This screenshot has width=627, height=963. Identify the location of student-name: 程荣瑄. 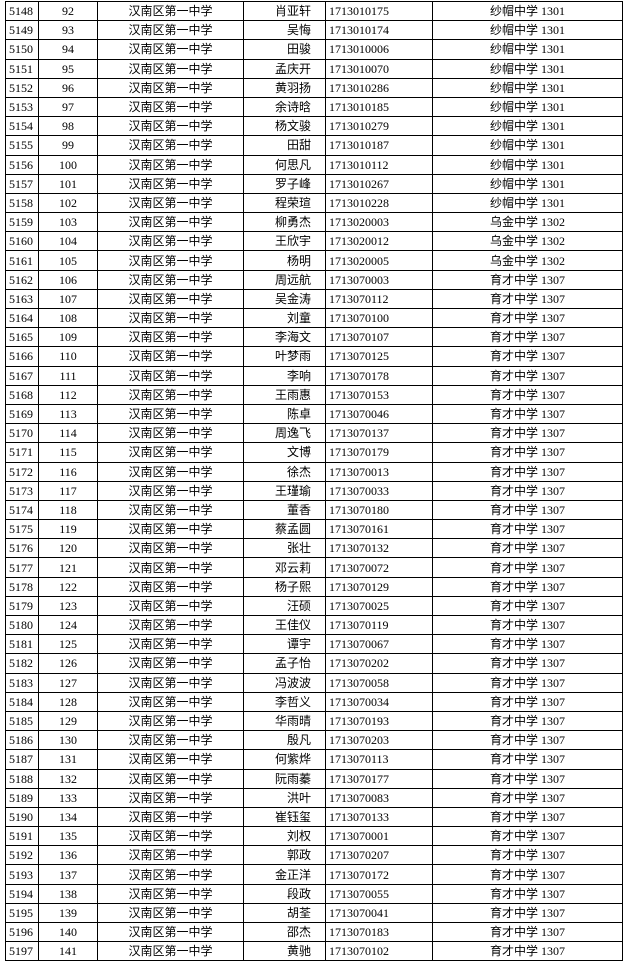
(284, 203).